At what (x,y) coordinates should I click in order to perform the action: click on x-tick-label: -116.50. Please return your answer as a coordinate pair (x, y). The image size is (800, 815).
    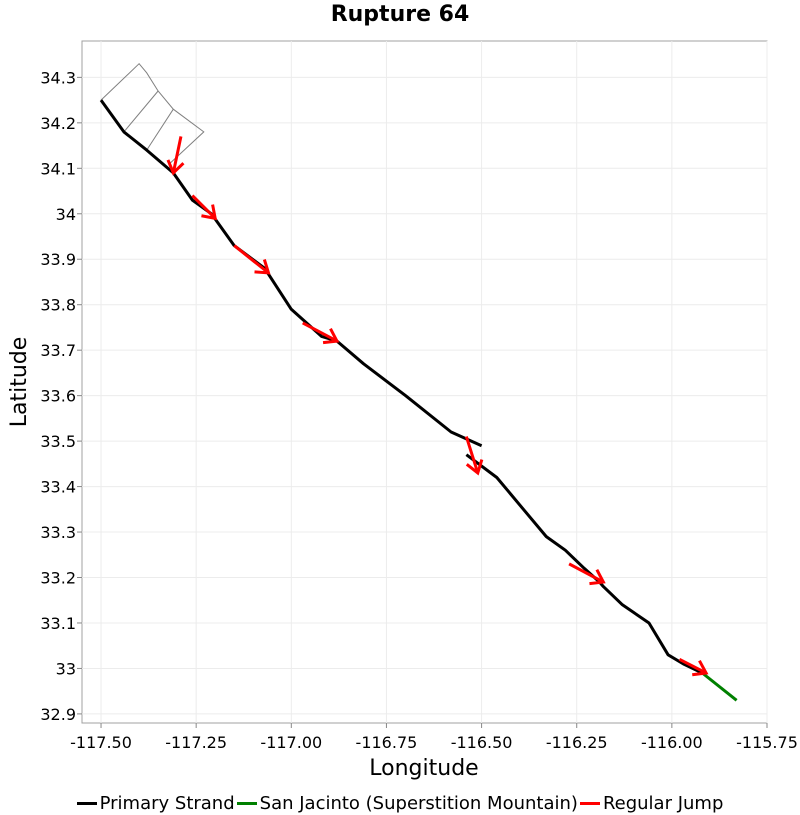
    Looking at the image, I should click on (482, 742).